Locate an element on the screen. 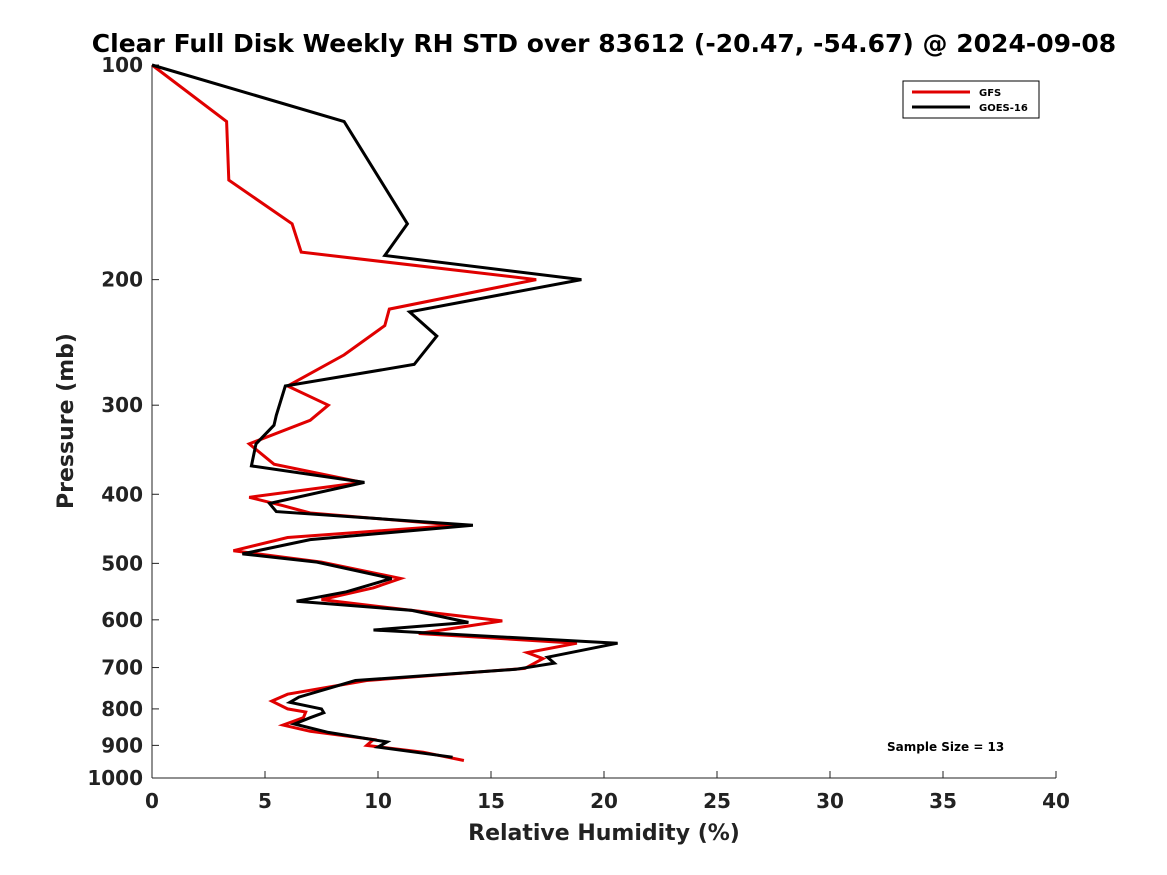 This screenshot has height=875, width=1167. x-tick-label: 5 is located at coordinates (265, 801).